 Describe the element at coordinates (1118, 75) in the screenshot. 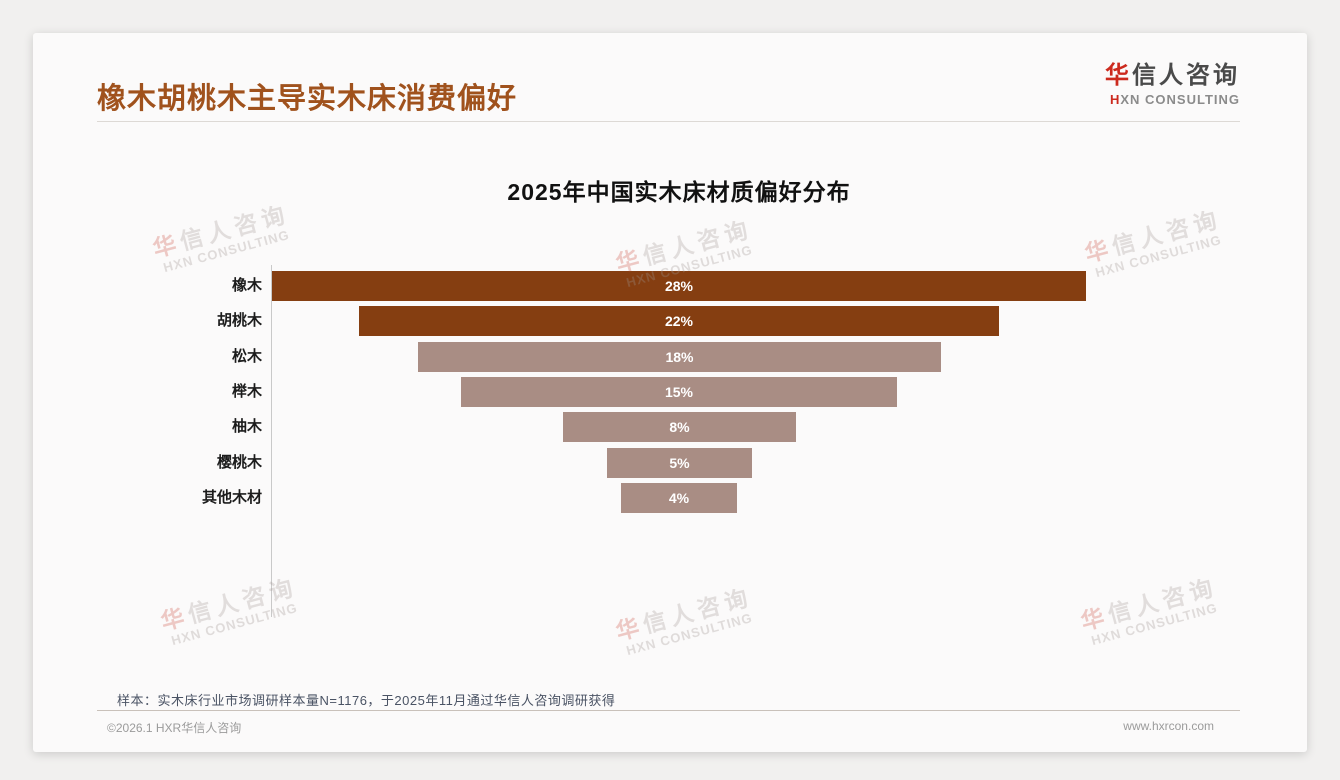

I see `logo-cn-accent: 华` at that location.